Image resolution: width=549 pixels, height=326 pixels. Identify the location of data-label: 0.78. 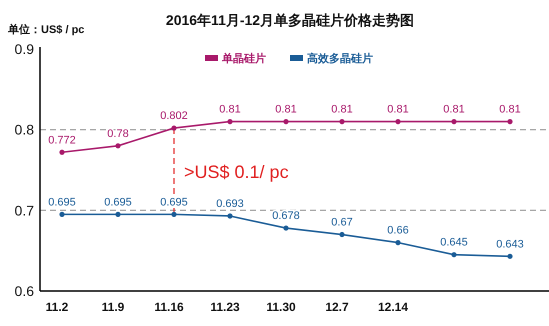
(118, 134).